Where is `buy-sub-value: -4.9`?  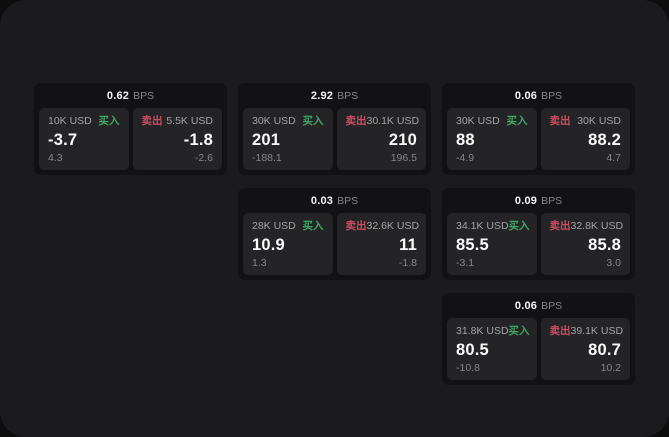 buy-sub-value: -4.9 is located at coordinates (465, 158).